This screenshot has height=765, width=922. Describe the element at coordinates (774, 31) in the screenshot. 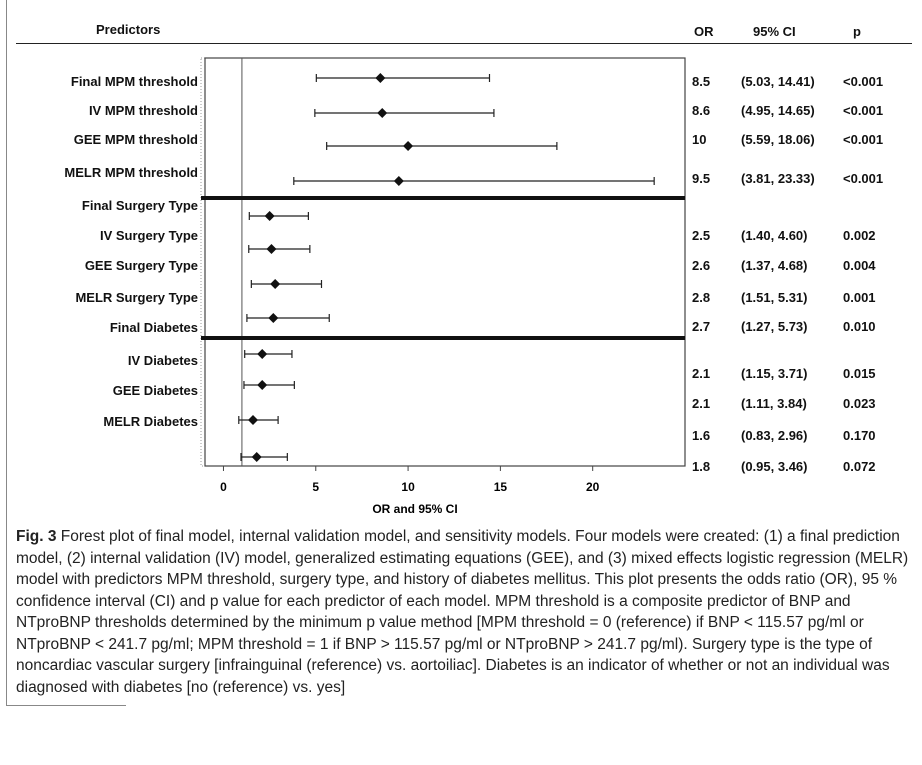

I see `header-ci: 95% CI` at that location.